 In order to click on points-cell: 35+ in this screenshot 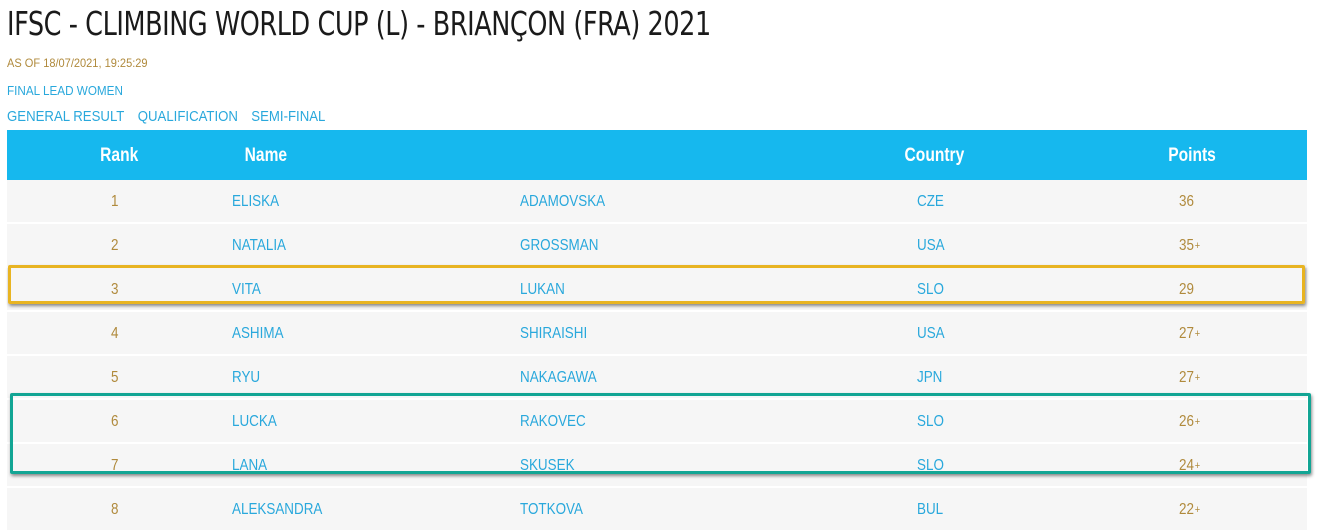, I will do `click(1189, 245)`.